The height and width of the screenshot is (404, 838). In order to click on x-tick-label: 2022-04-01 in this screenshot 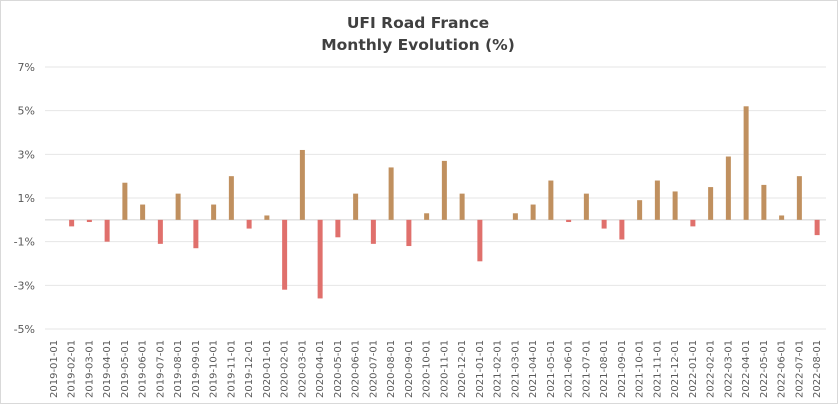, I will do `click(746, 369)`.